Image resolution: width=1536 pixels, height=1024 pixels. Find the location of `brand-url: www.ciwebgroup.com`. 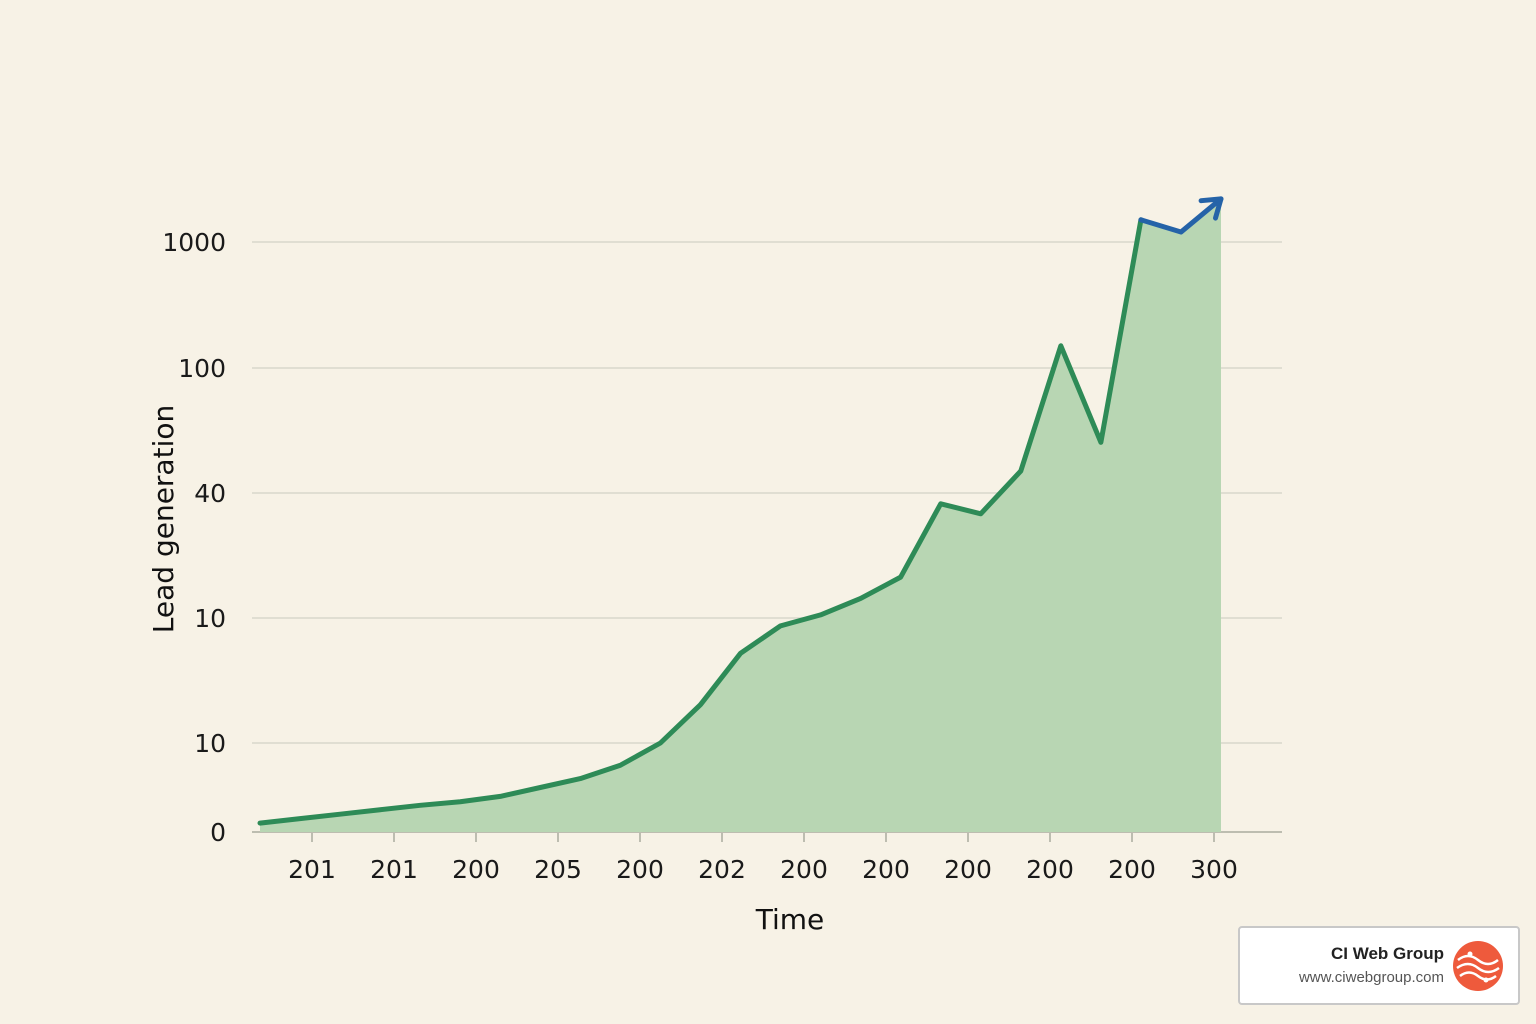

brand-url: www.ciwebgroup.com is located at coordinates (1371, 977).